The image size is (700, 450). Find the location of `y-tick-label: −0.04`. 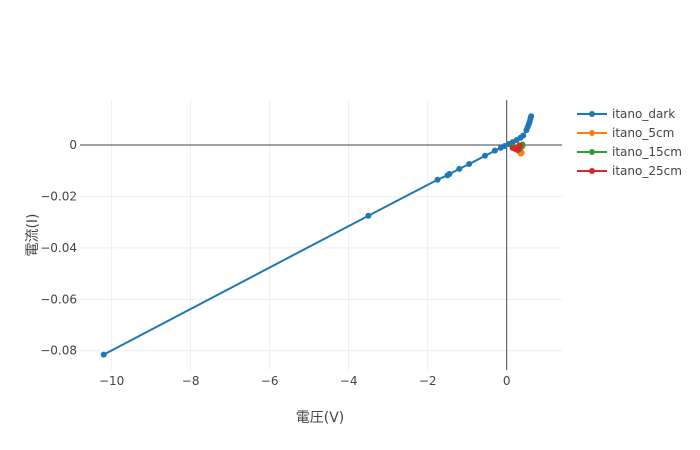

y-tick-label: −0.04 is located at coordinates (58, 248).